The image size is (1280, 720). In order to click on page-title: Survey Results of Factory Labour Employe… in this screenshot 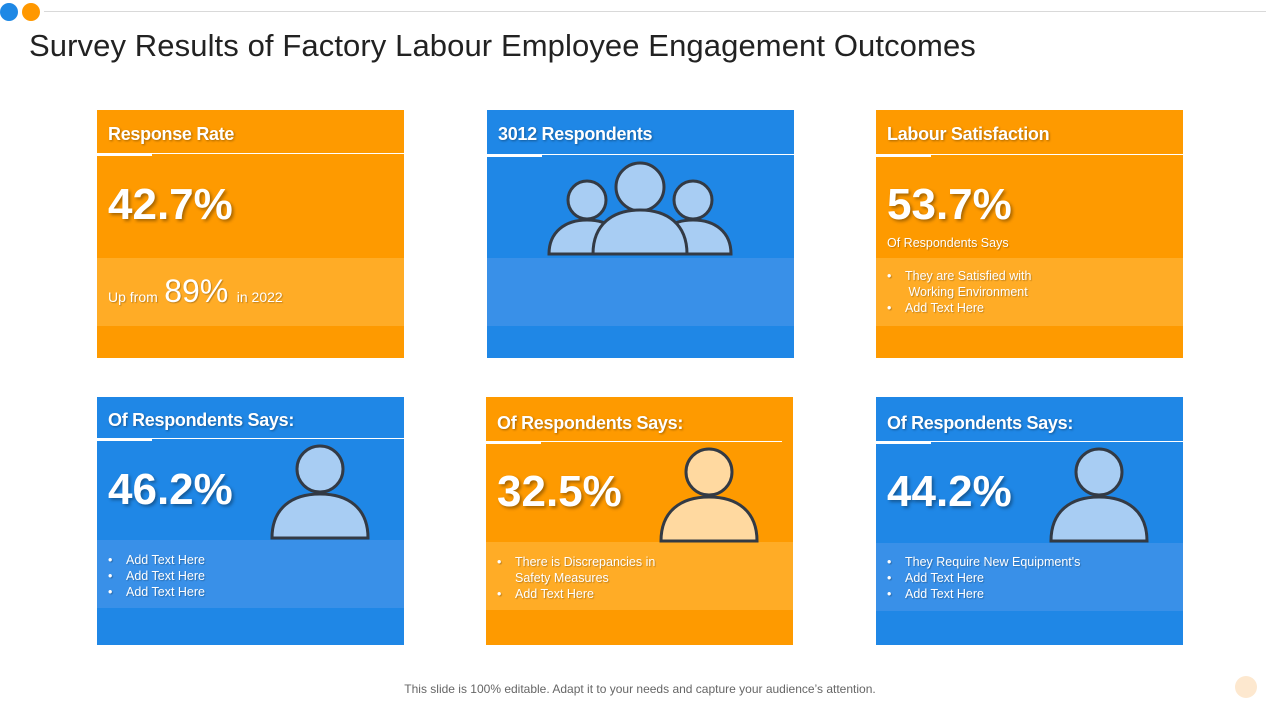, I will do `click(502, 45)`.